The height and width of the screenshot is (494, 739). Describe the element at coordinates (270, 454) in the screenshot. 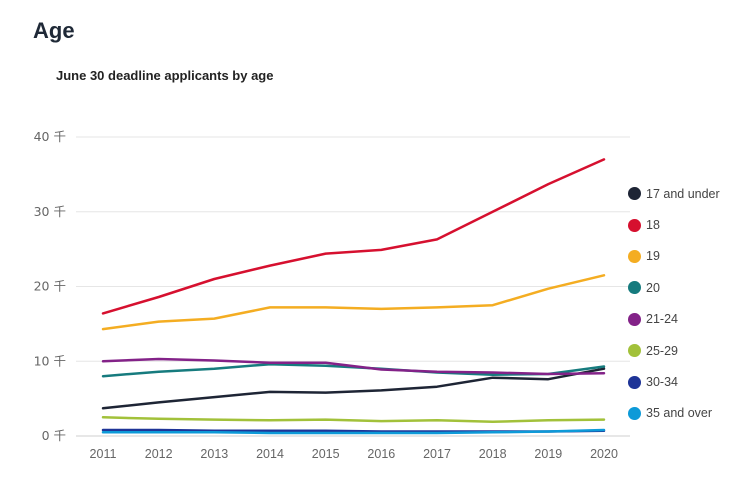

I see `x-tick-label: 2014` at that location.